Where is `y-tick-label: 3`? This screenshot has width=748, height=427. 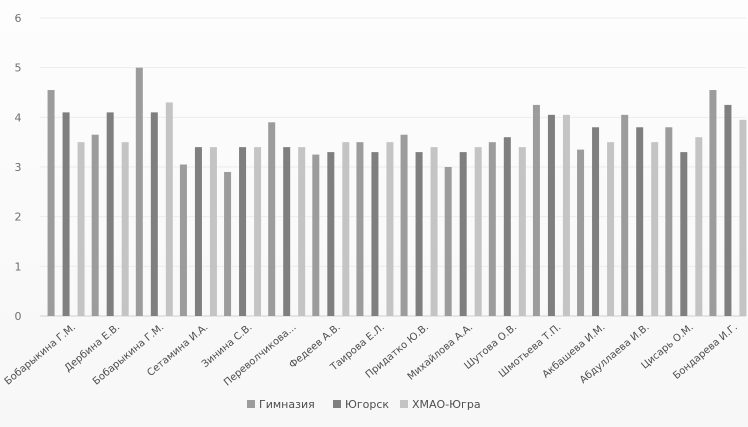
y-tick-label: 3 is located at coordinates (18, 167).